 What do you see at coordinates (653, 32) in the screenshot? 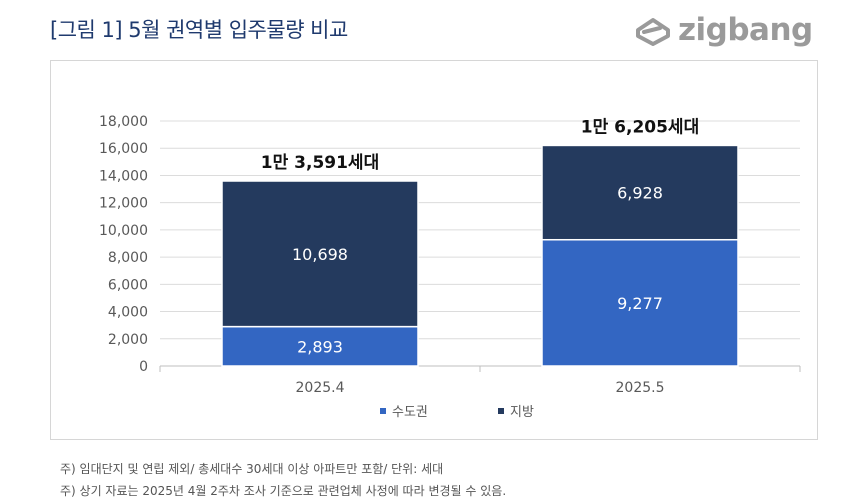
I see `zigbang-logo-icon` at bounding box center [653, 32].